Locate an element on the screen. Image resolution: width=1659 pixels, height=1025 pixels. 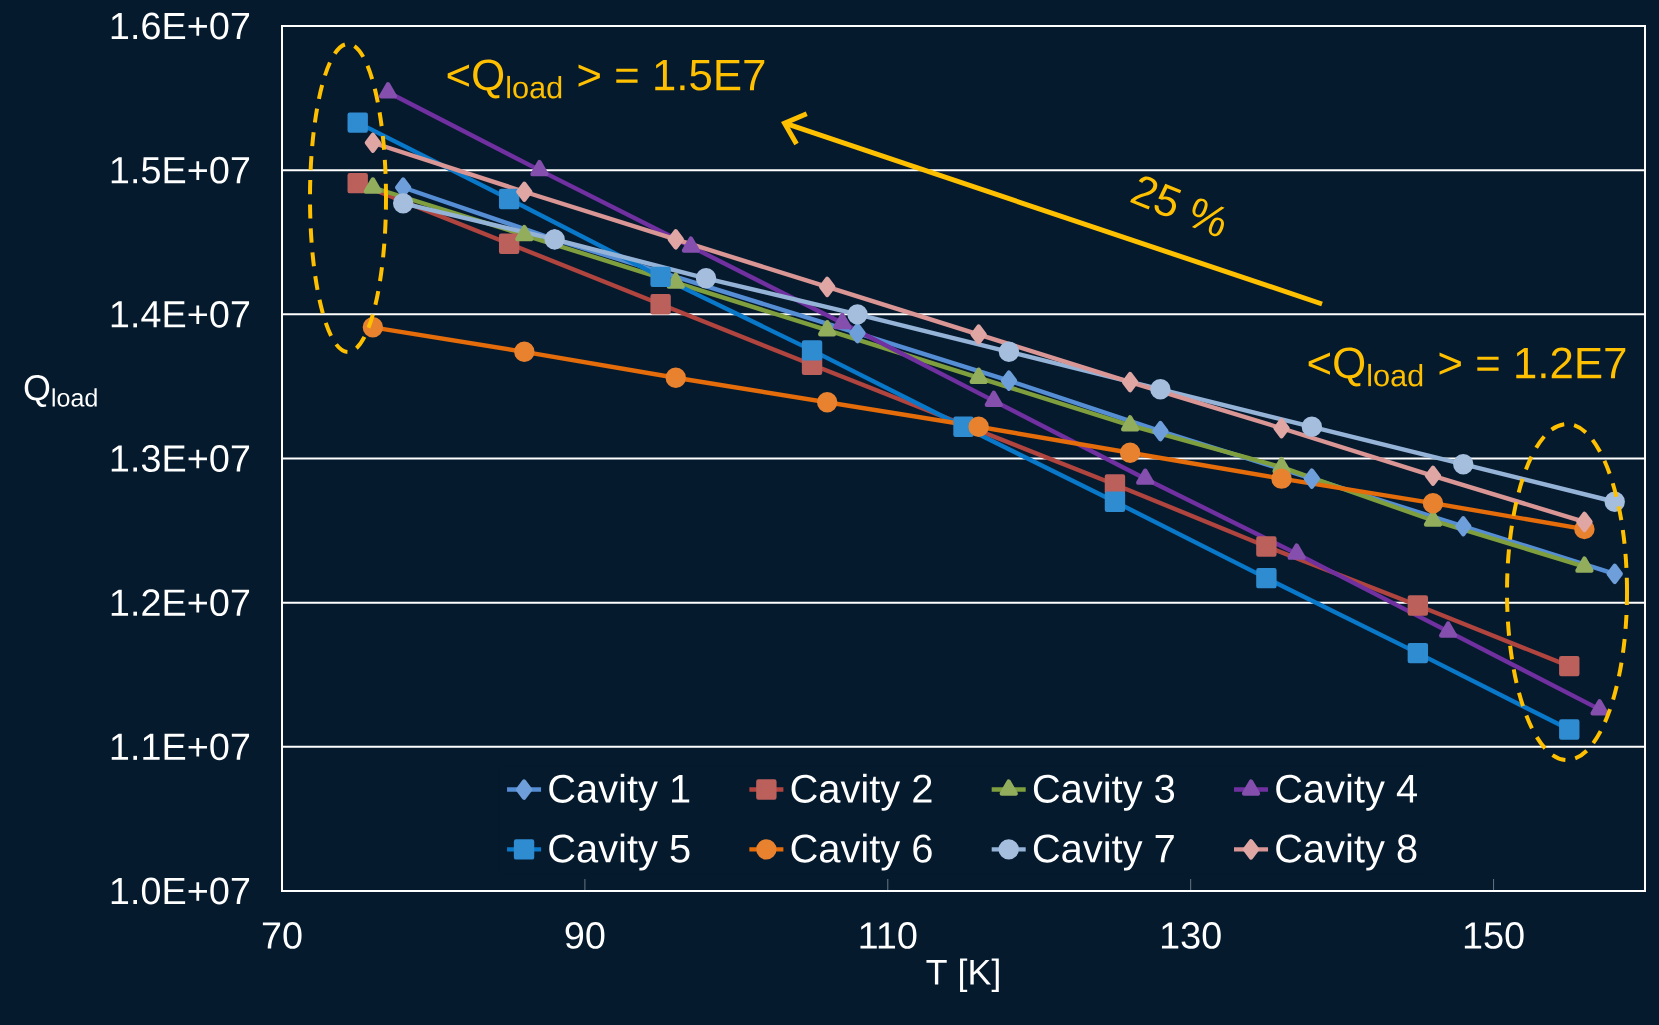
x-tick-label: 90 is located at coordinates (585, 935).